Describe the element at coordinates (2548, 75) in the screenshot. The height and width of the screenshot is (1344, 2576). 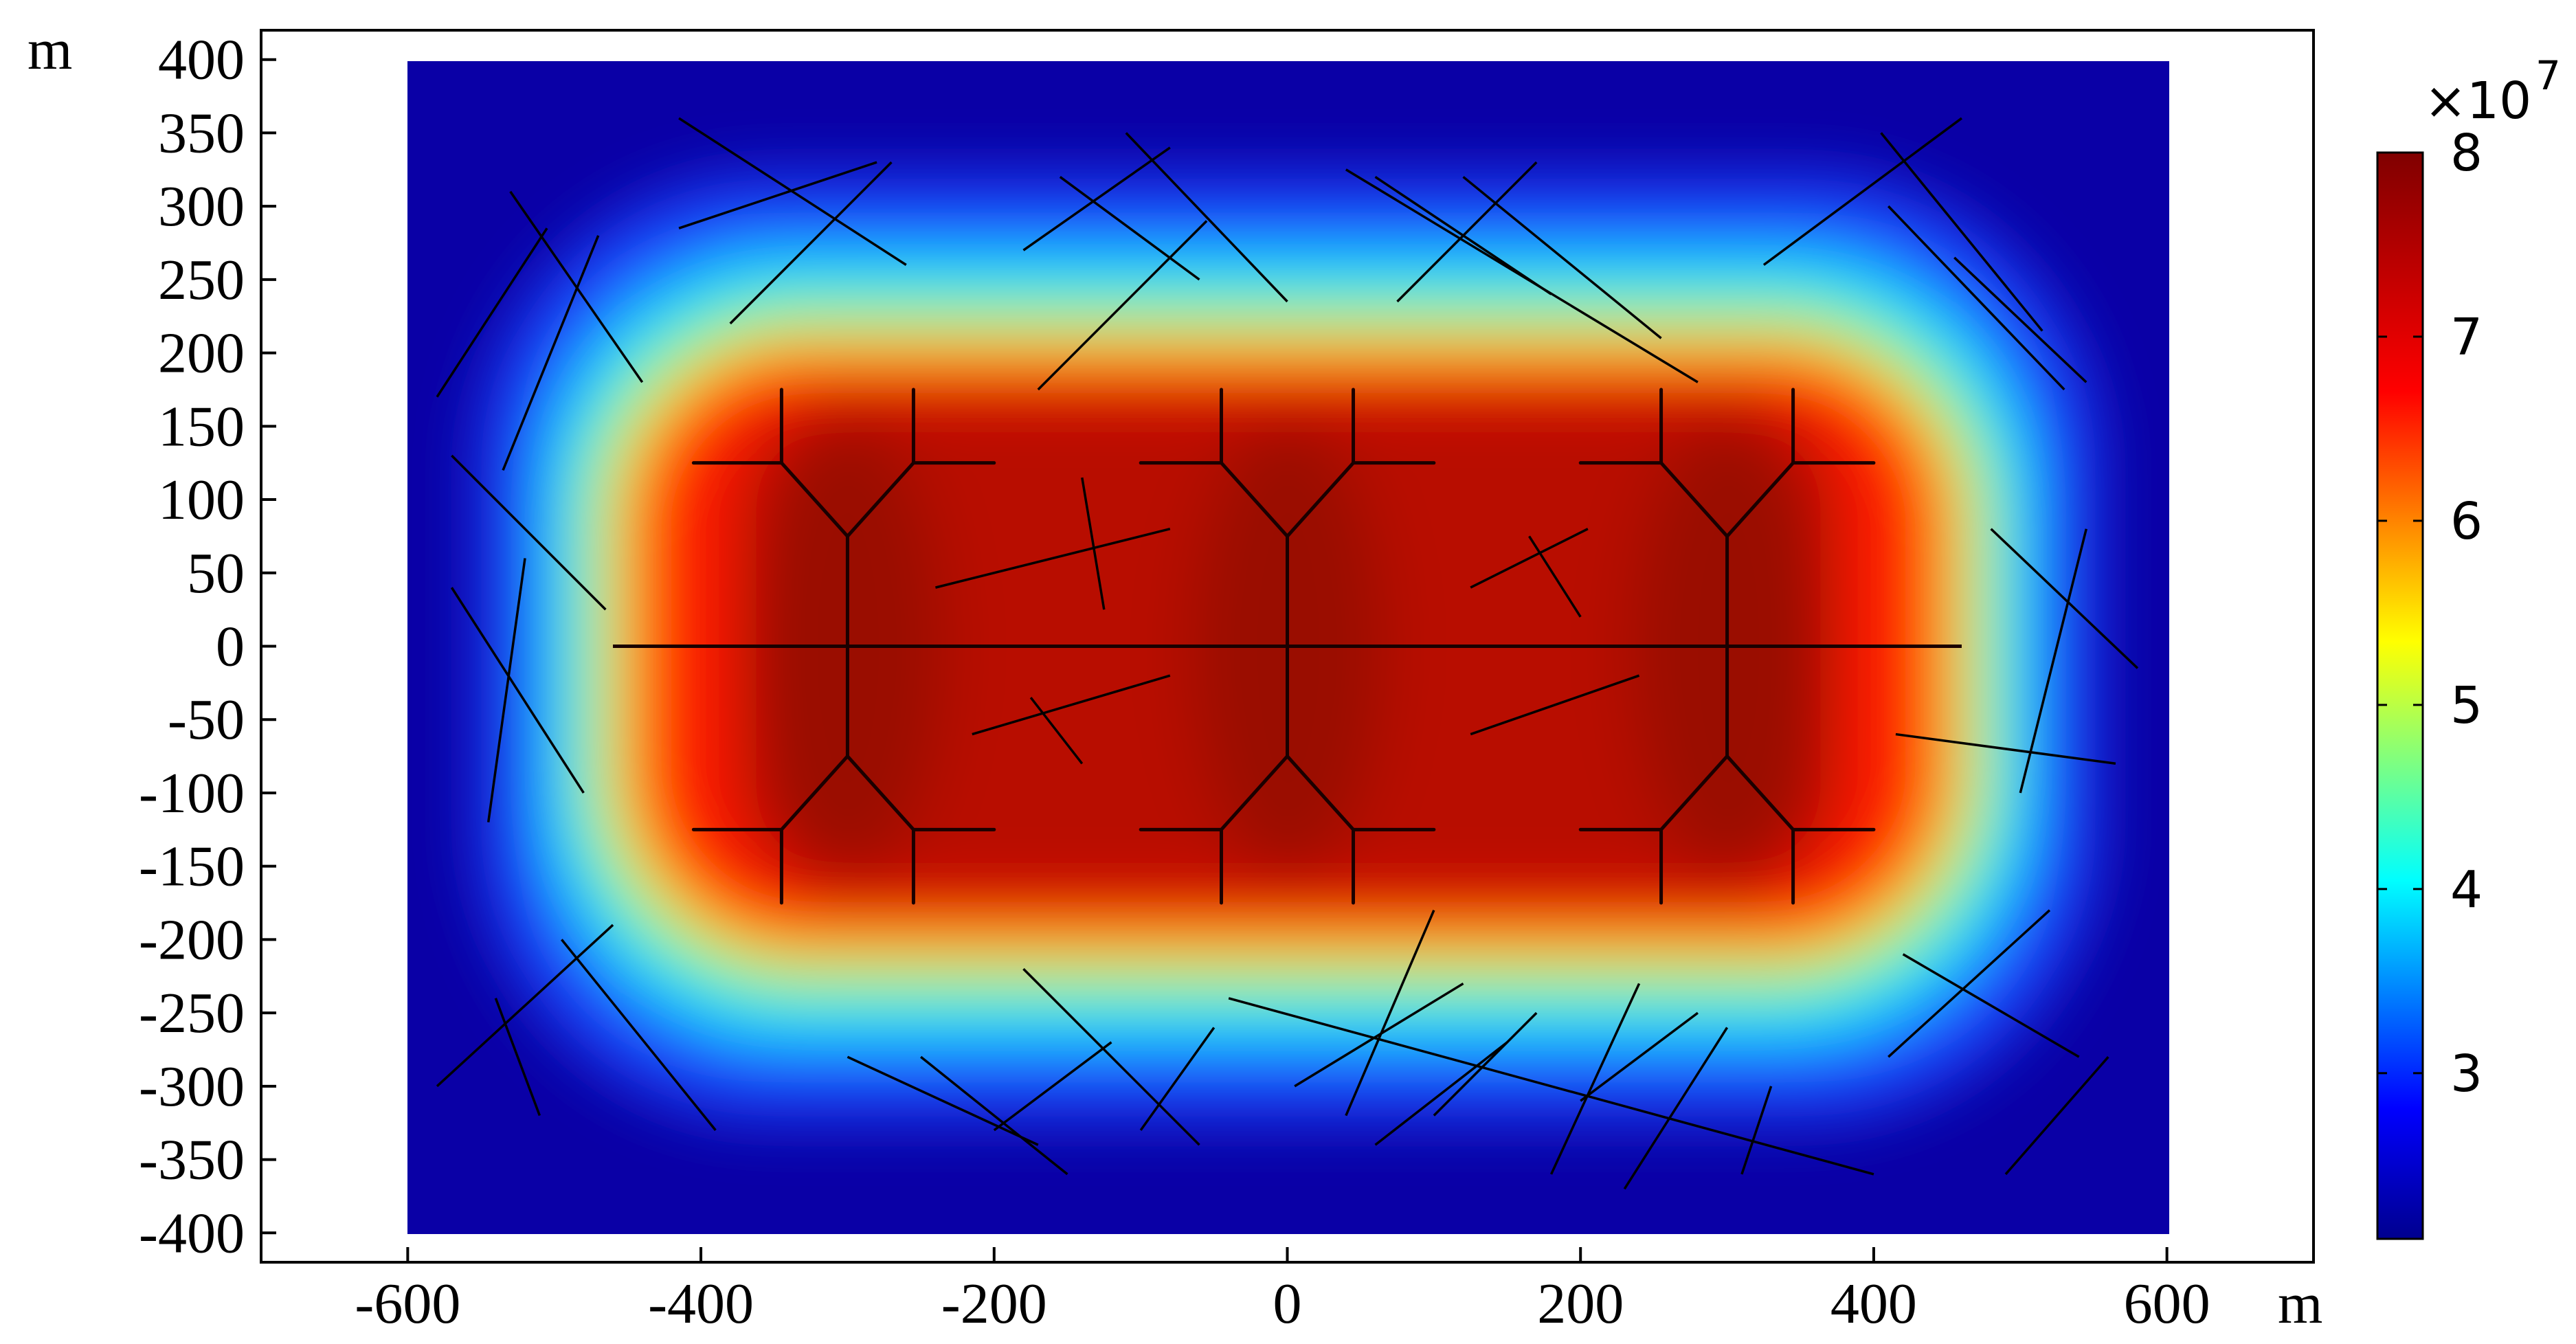
I see `colorbar-exponent: 7` at that location.